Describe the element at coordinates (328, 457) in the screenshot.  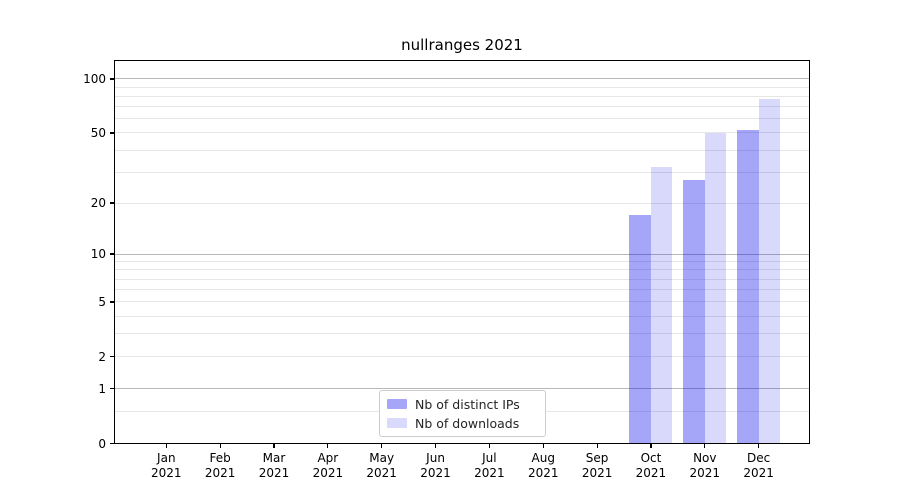
I see `x-tick-month: Apr` at that location.